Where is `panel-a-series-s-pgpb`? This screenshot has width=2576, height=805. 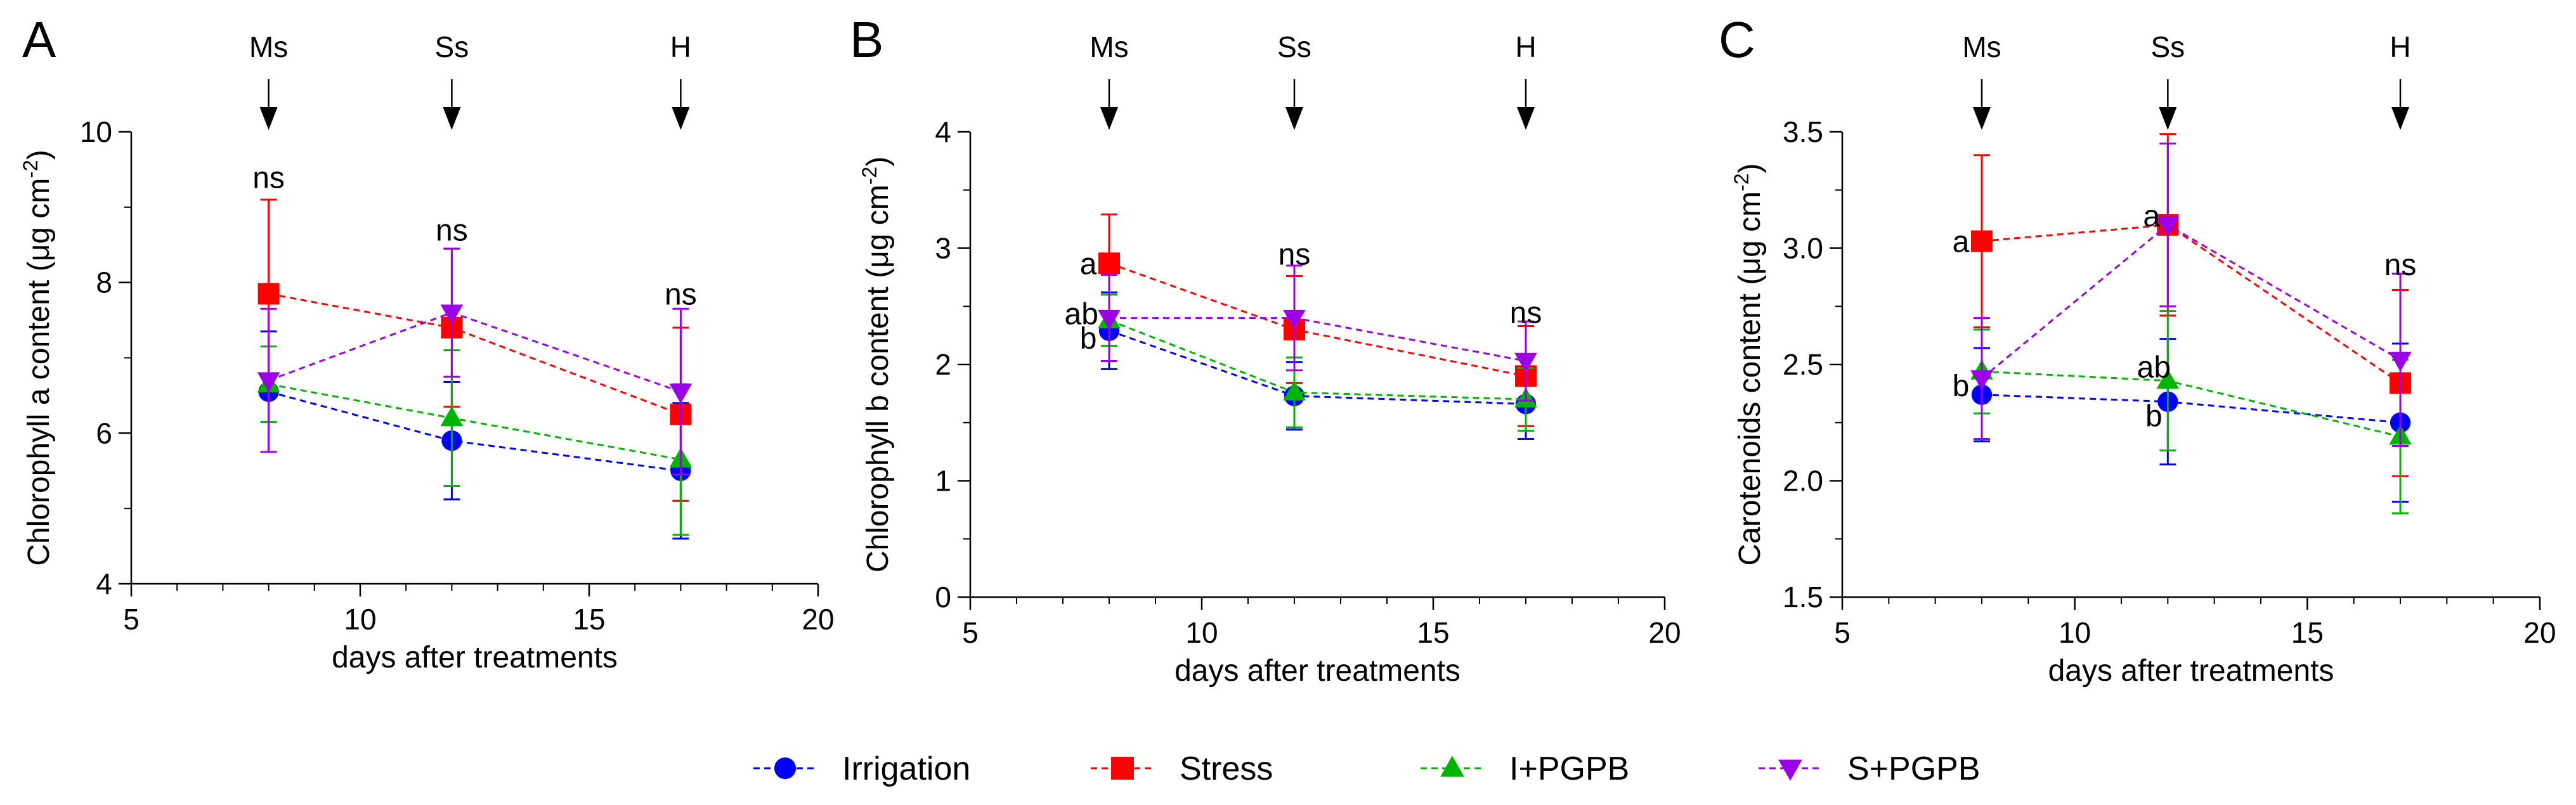 panel-a-series-s-pgpb is located at coordinates (475, 362).